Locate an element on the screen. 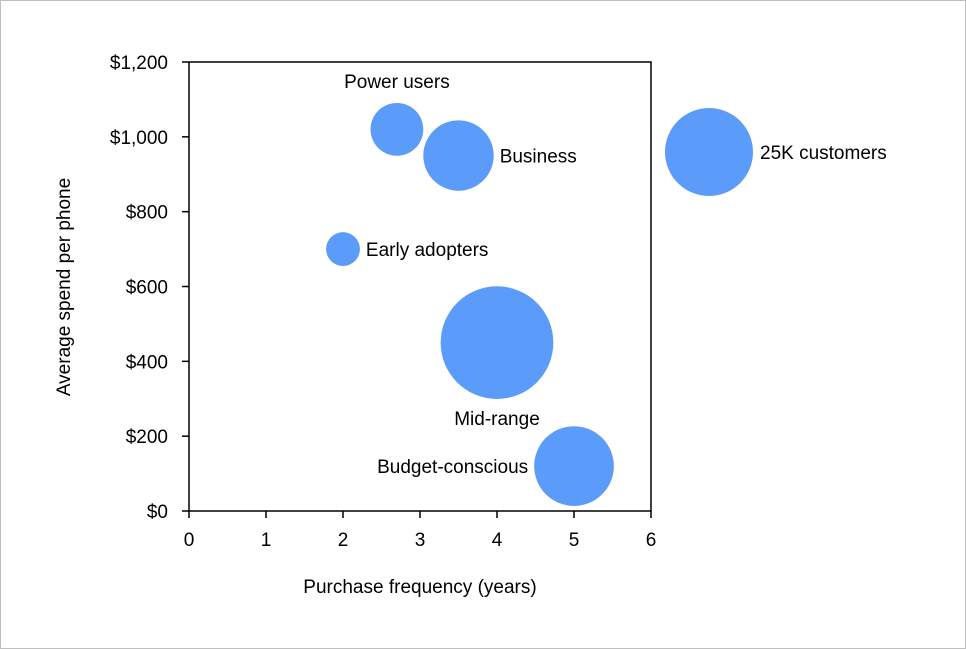  x-tick-label: 1 is located at coordinates (266, 540).